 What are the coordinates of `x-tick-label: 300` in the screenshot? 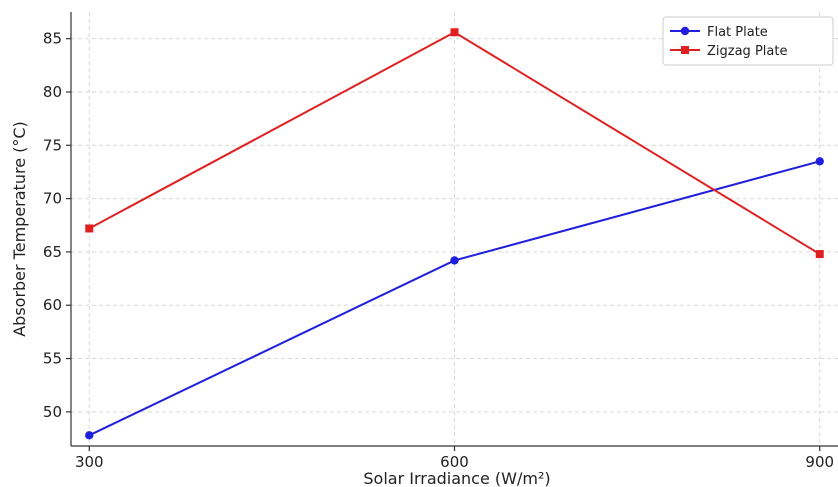 It's located at (89, 462).